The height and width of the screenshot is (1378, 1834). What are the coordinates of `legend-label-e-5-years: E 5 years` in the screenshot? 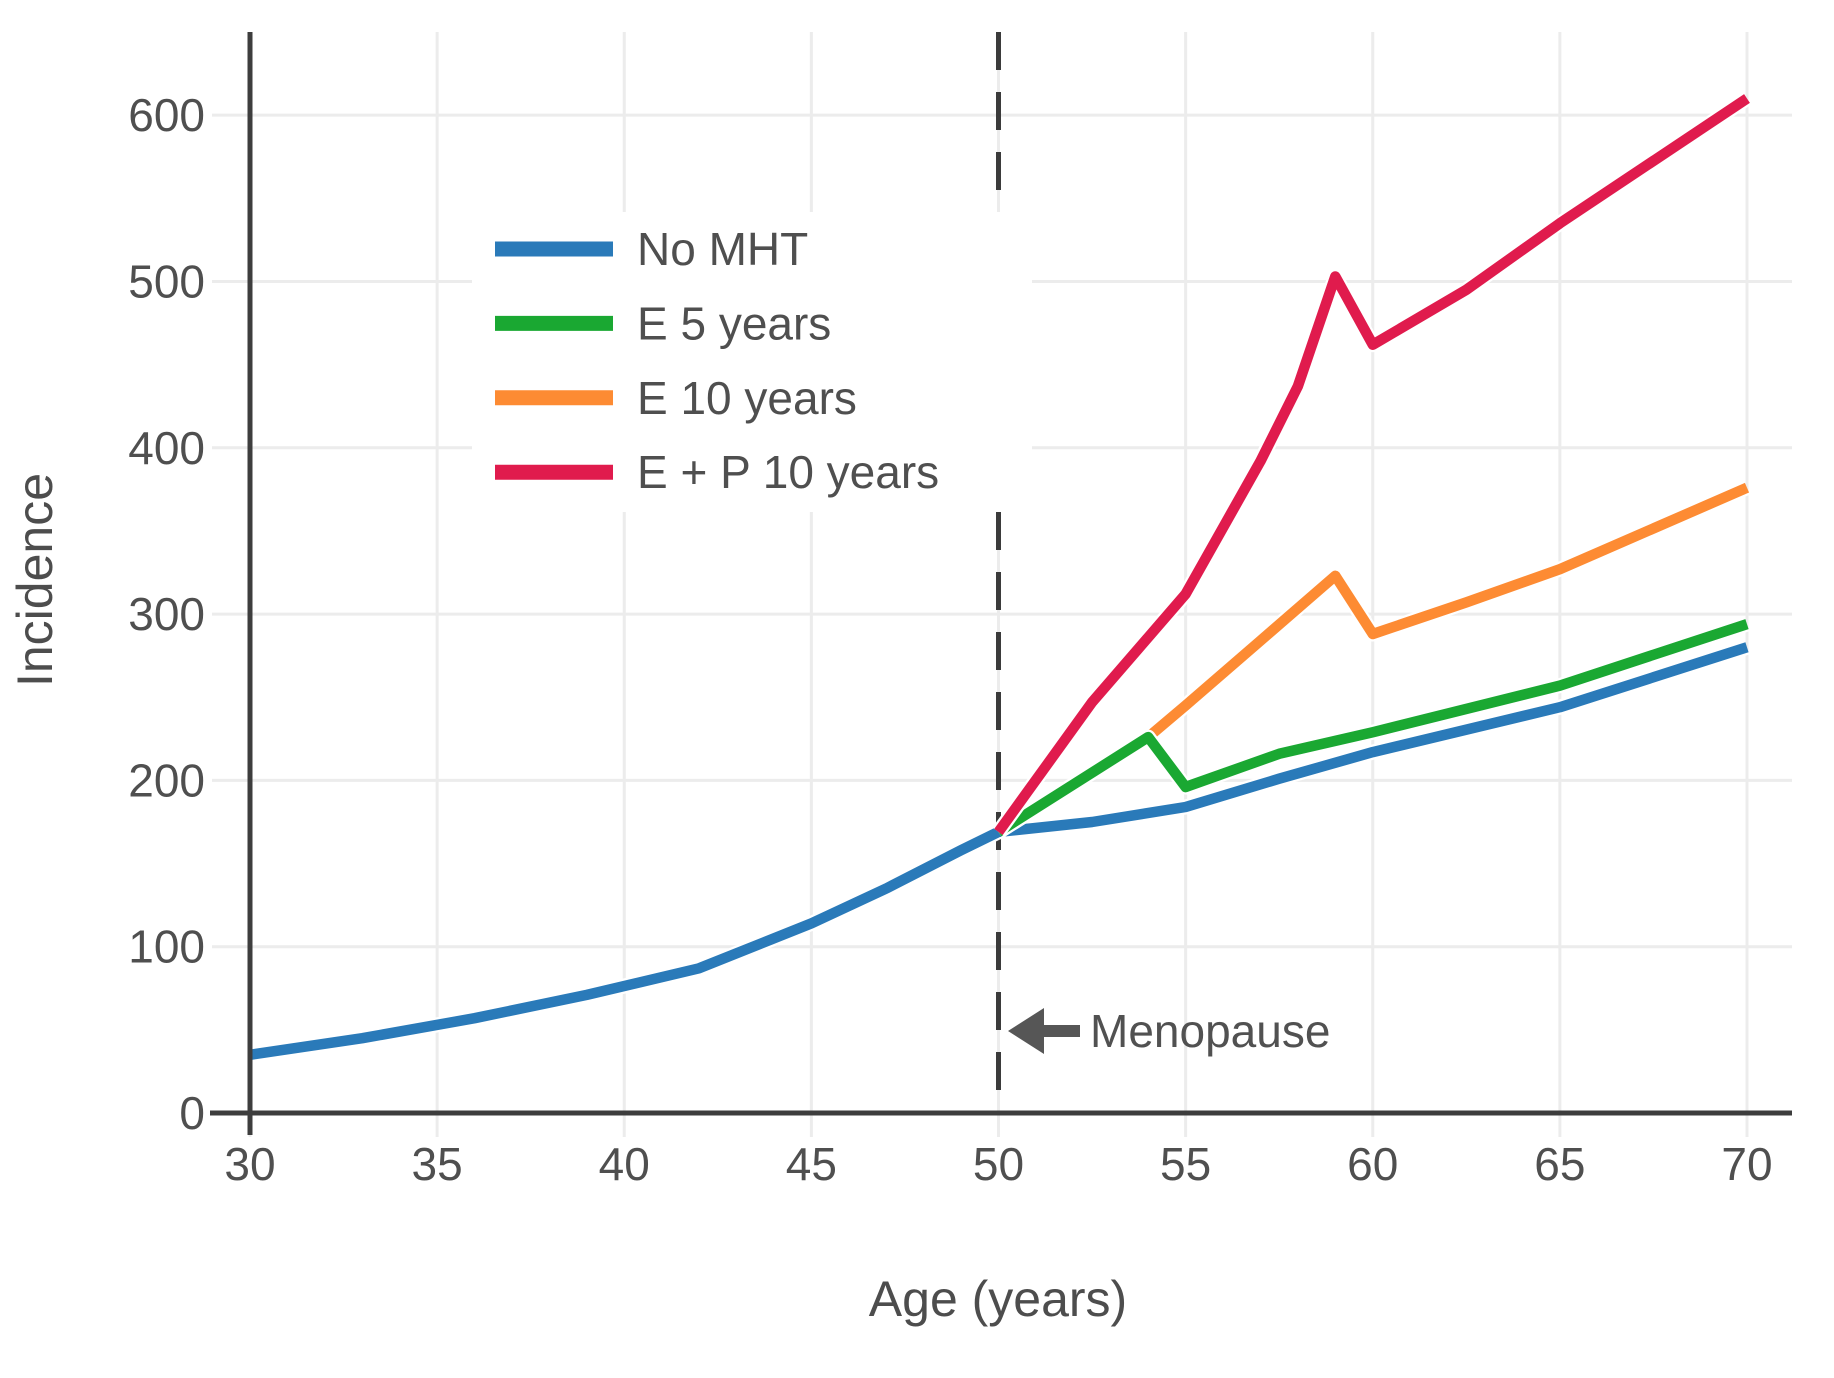 It's located at (734, 323).